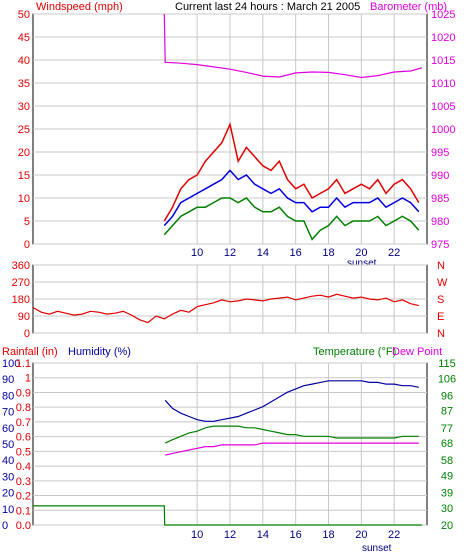 The height and width of the screenshot is (558, 467). Describe the element at coordinates (24, 130) in the screenshot. I see `windspeed-tick-label: 25` at that location.